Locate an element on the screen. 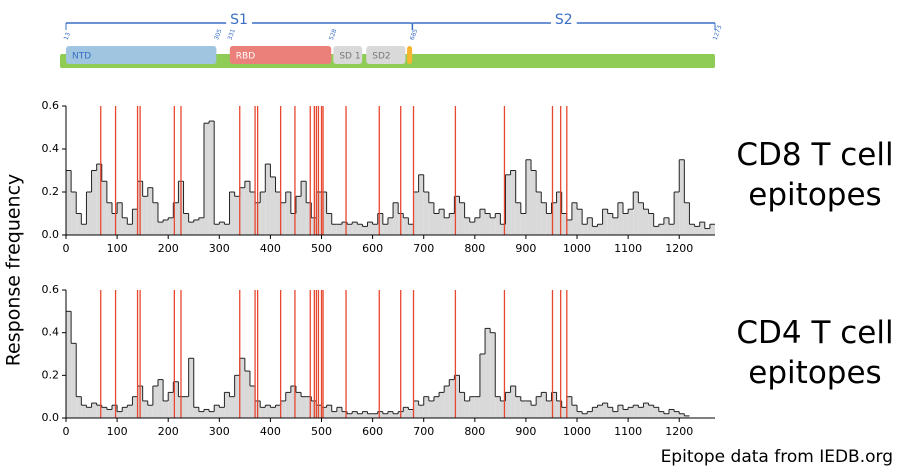 This screenshot has height=472, width=900. x-tick-label: 1200 is located at coordinates (679, 248).